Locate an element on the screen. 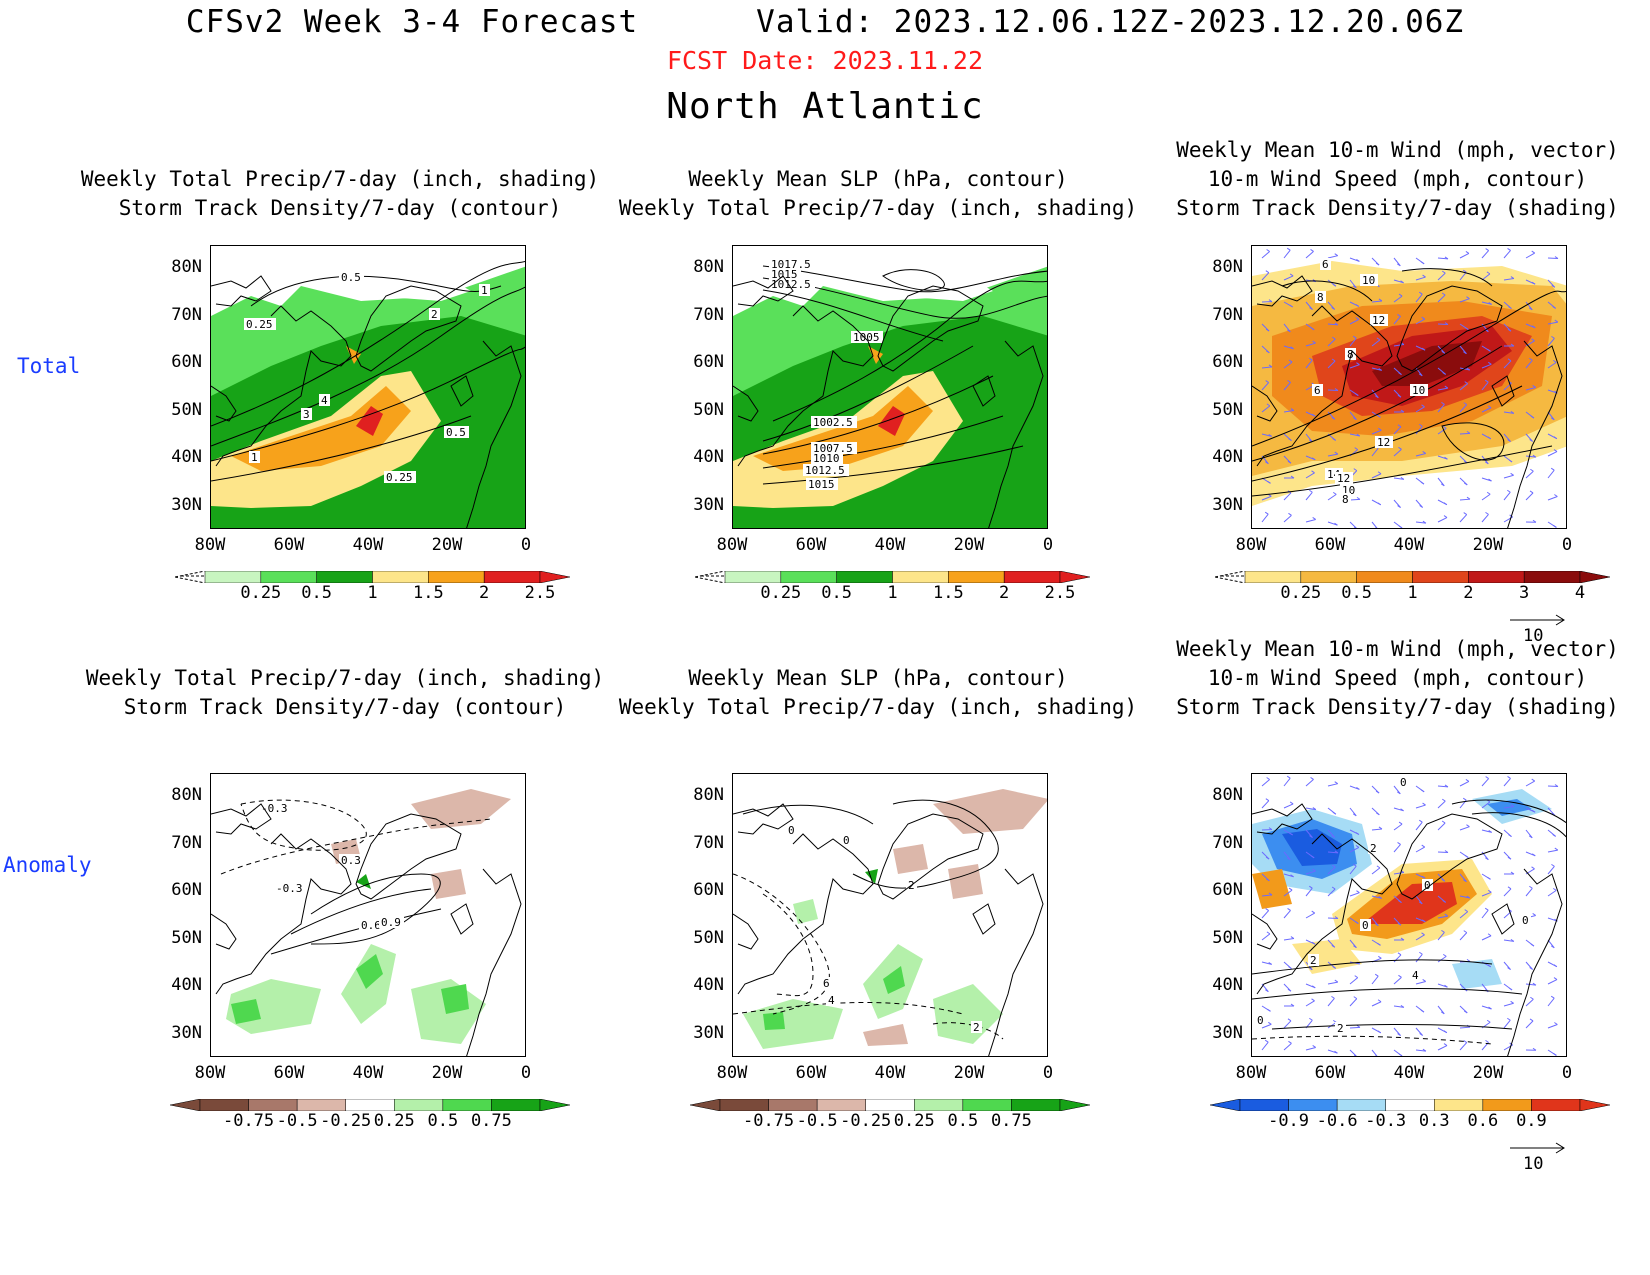  colorbar-label: -0.3 is located at coordinates (1386, 1121).